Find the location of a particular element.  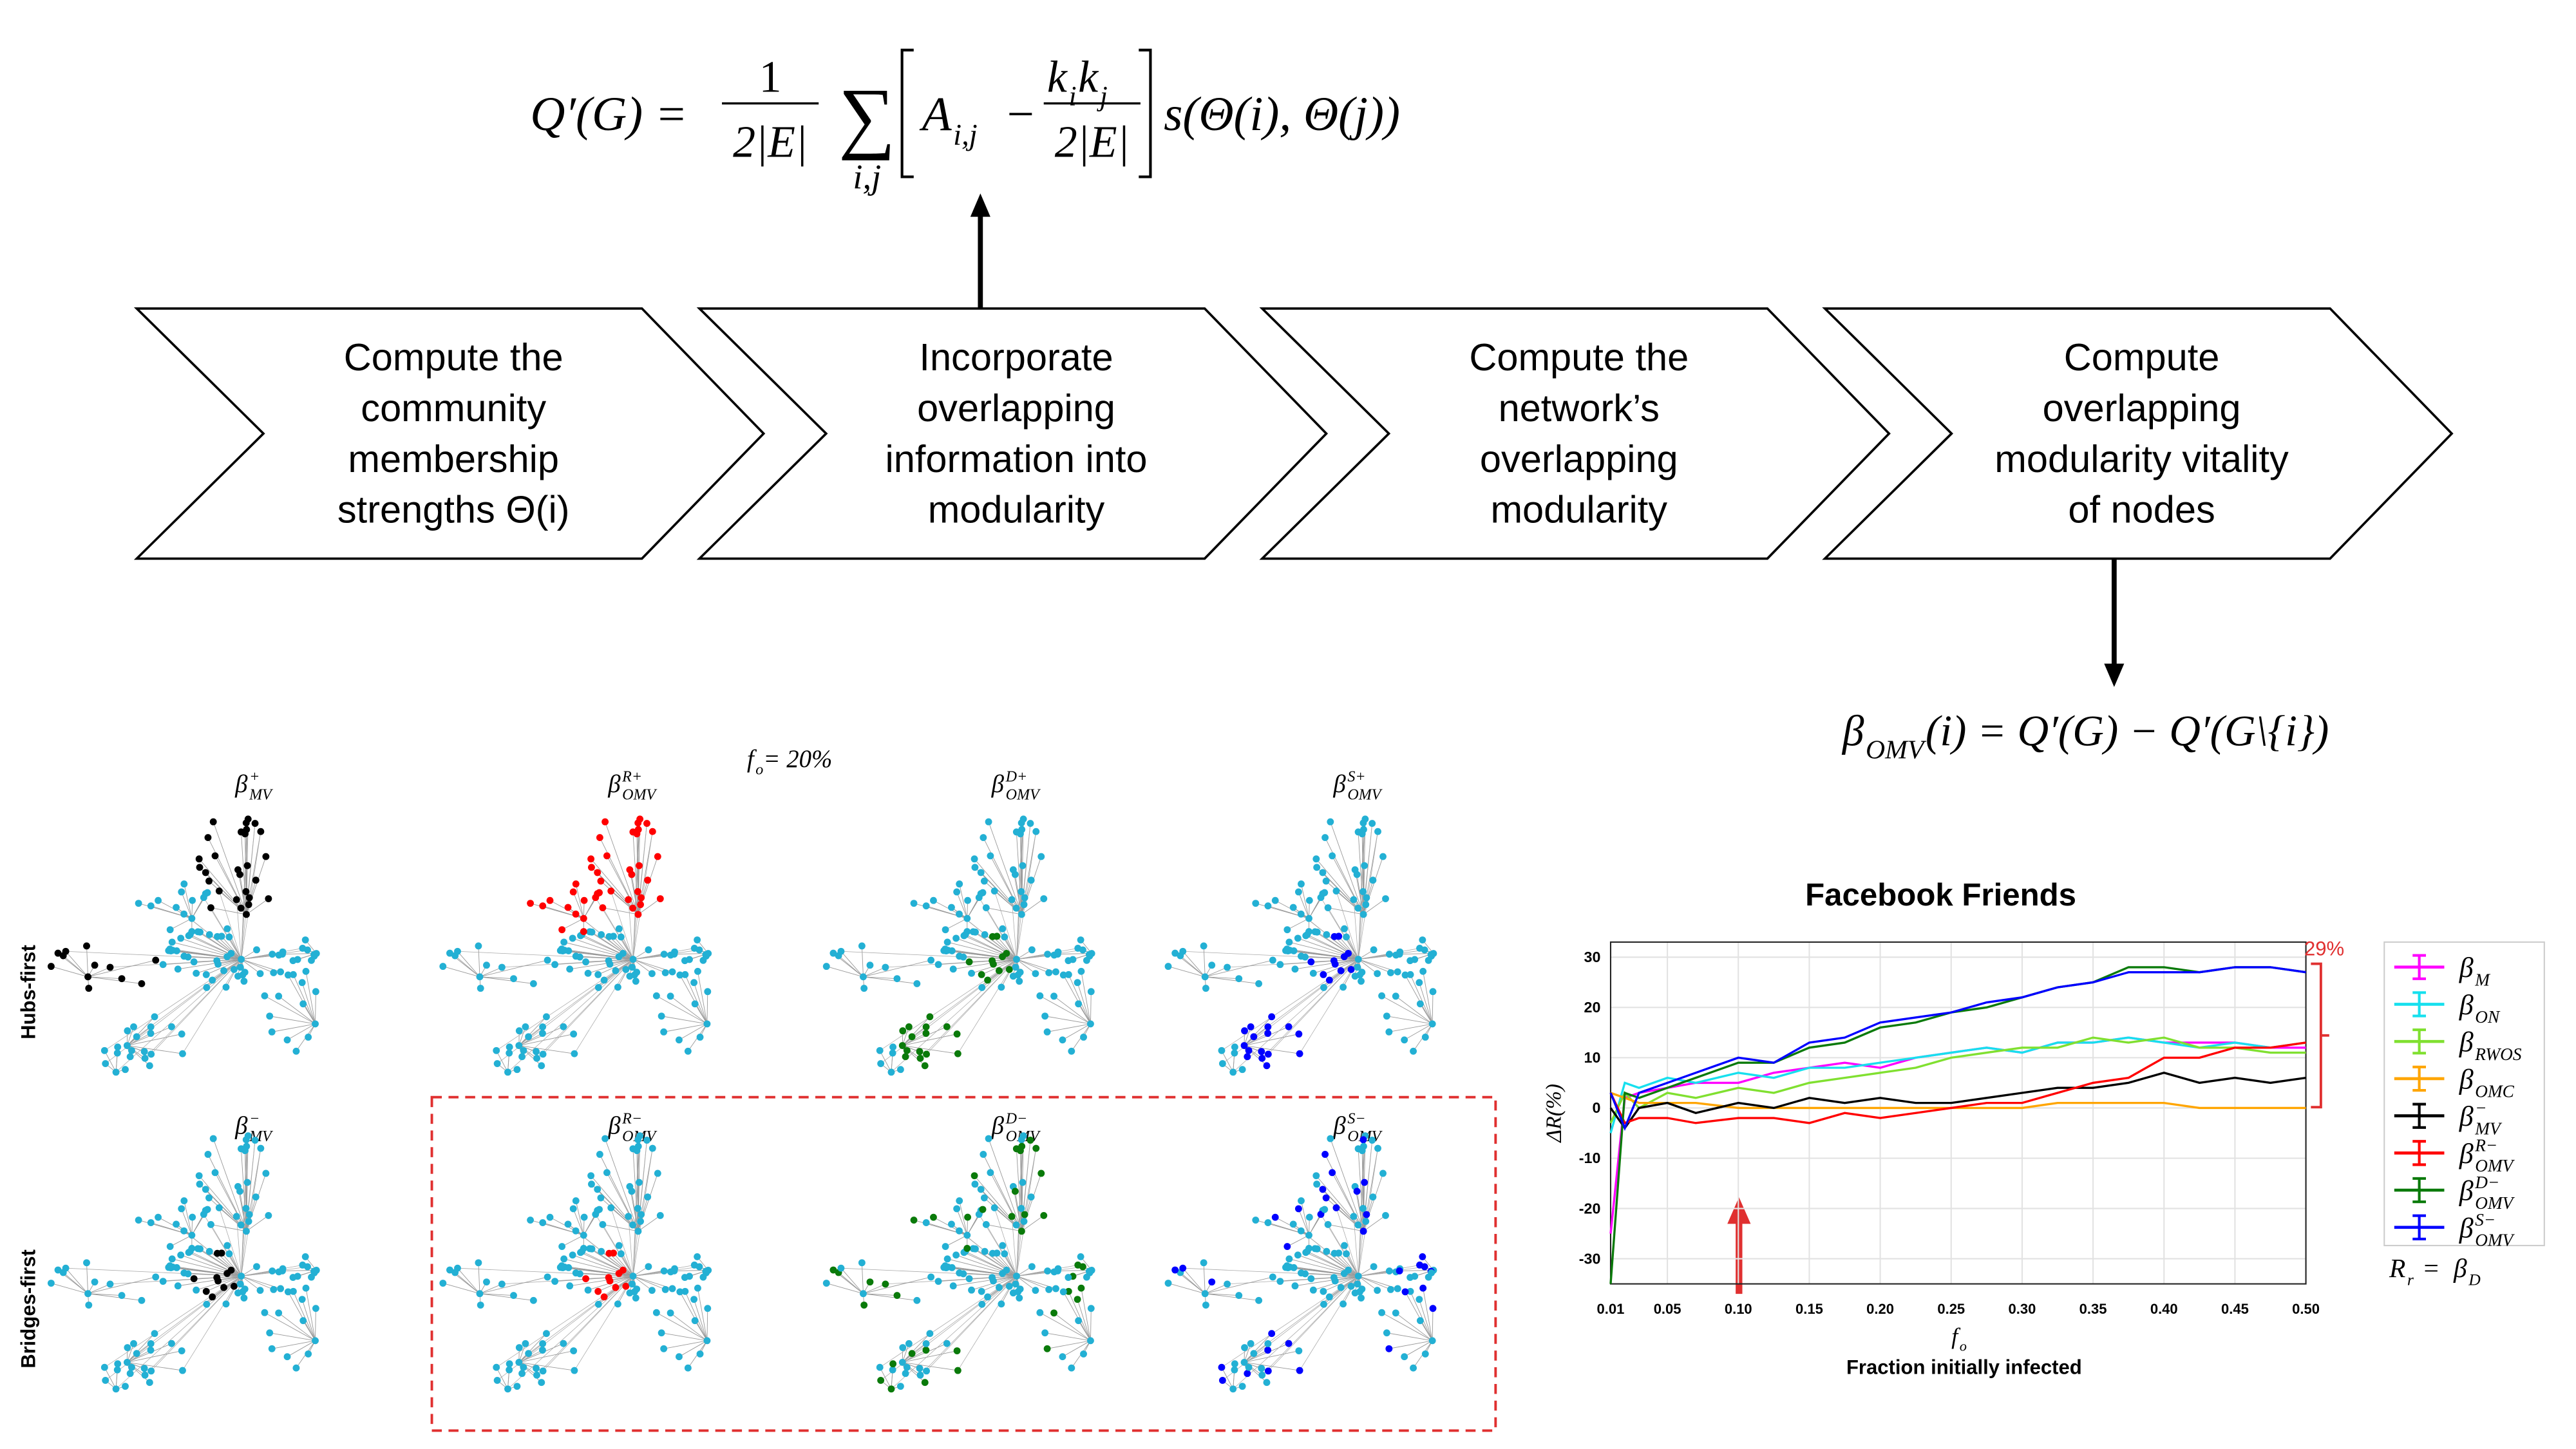

symbol-sub: i is located at coordinates (1073, 96).